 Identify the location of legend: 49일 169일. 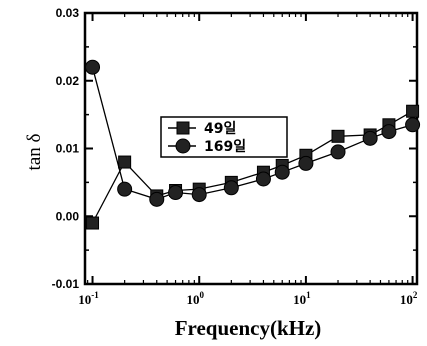
(224, 137).